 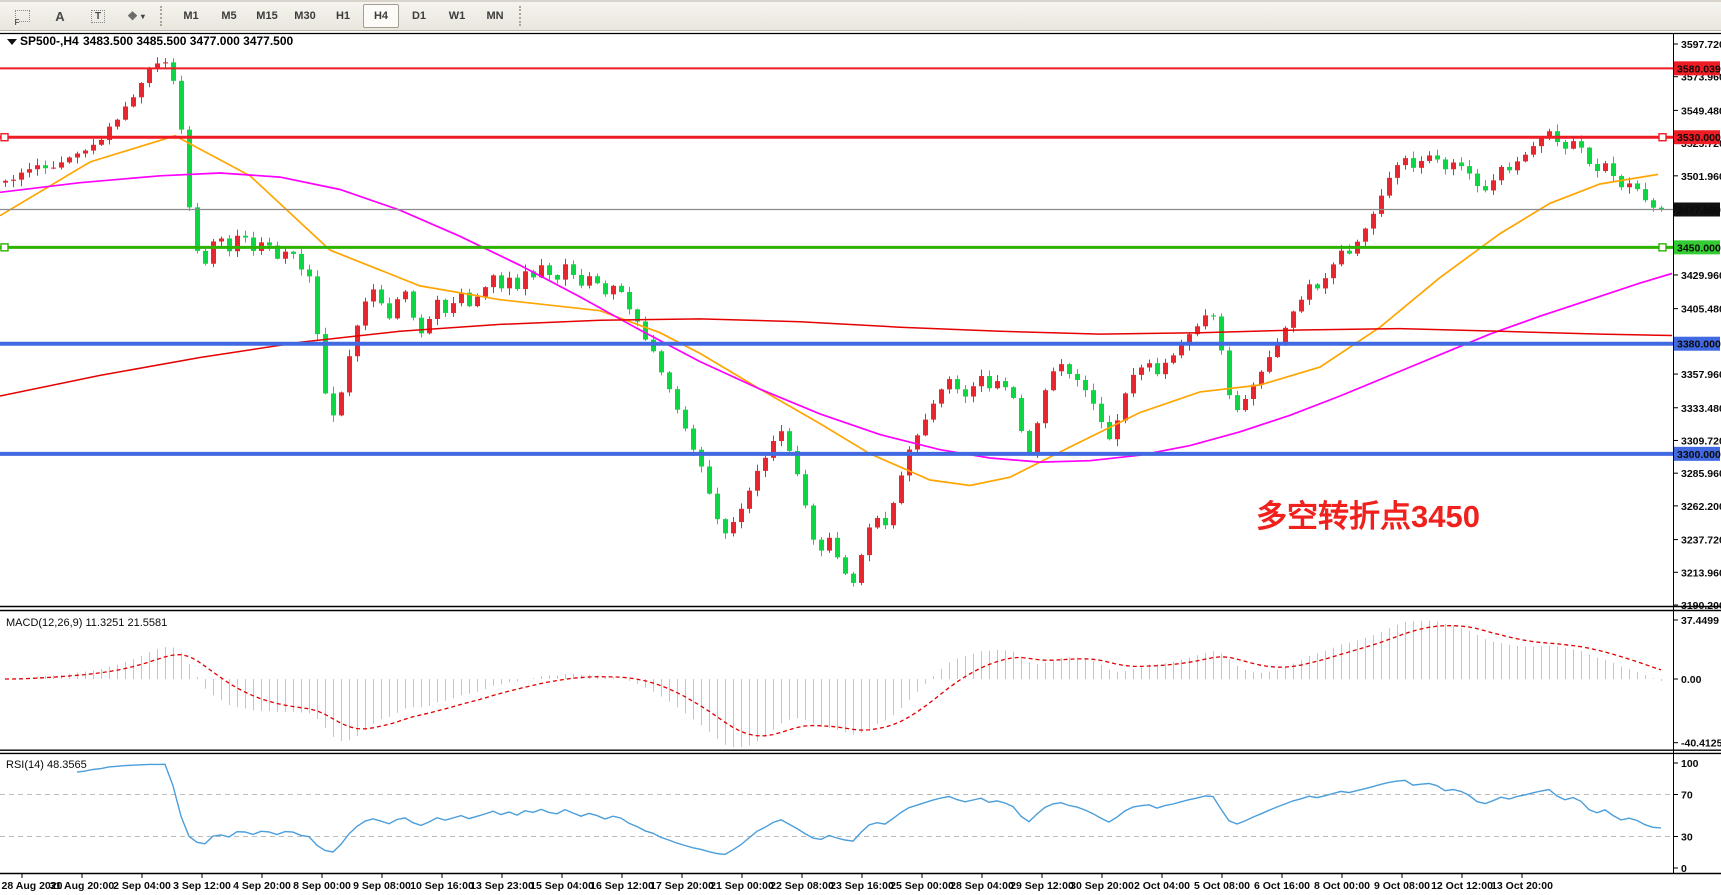 I want to click on date-tick-label: 29 Sep 12:00, so click(x=1042, y=886).